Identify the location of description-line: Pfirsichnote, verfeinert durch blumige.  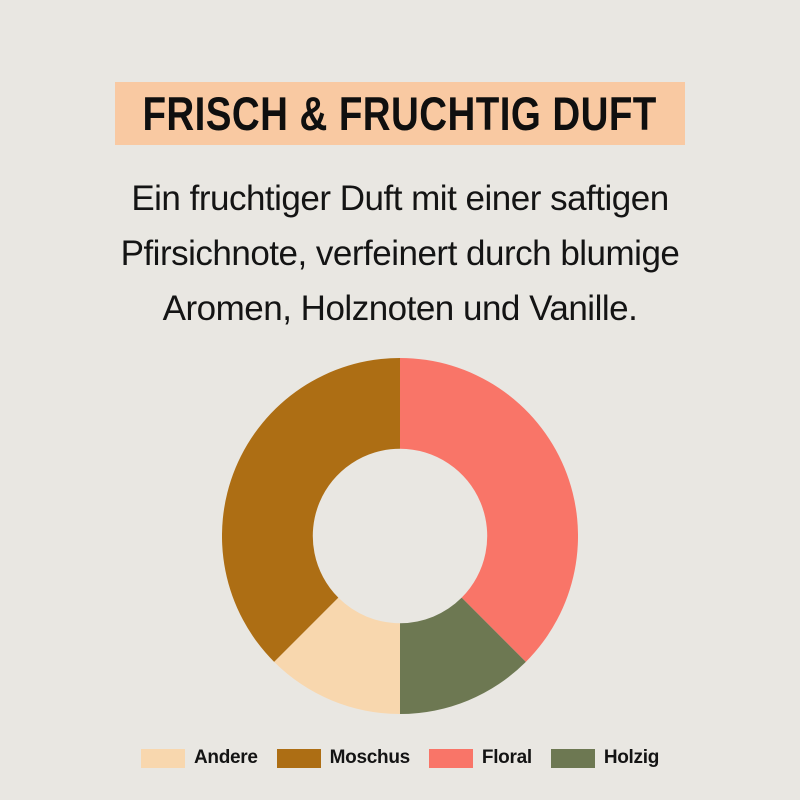
(400, 253).